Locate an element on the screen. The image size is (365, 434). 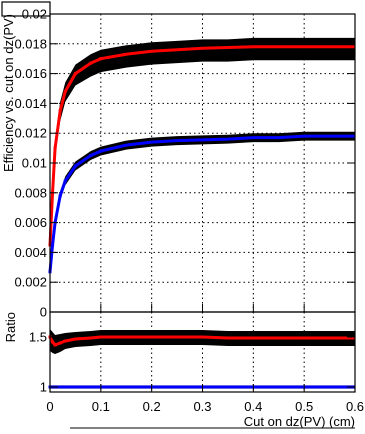
top-y-tick-label: 0.004 is located at coordinates (30, 252).